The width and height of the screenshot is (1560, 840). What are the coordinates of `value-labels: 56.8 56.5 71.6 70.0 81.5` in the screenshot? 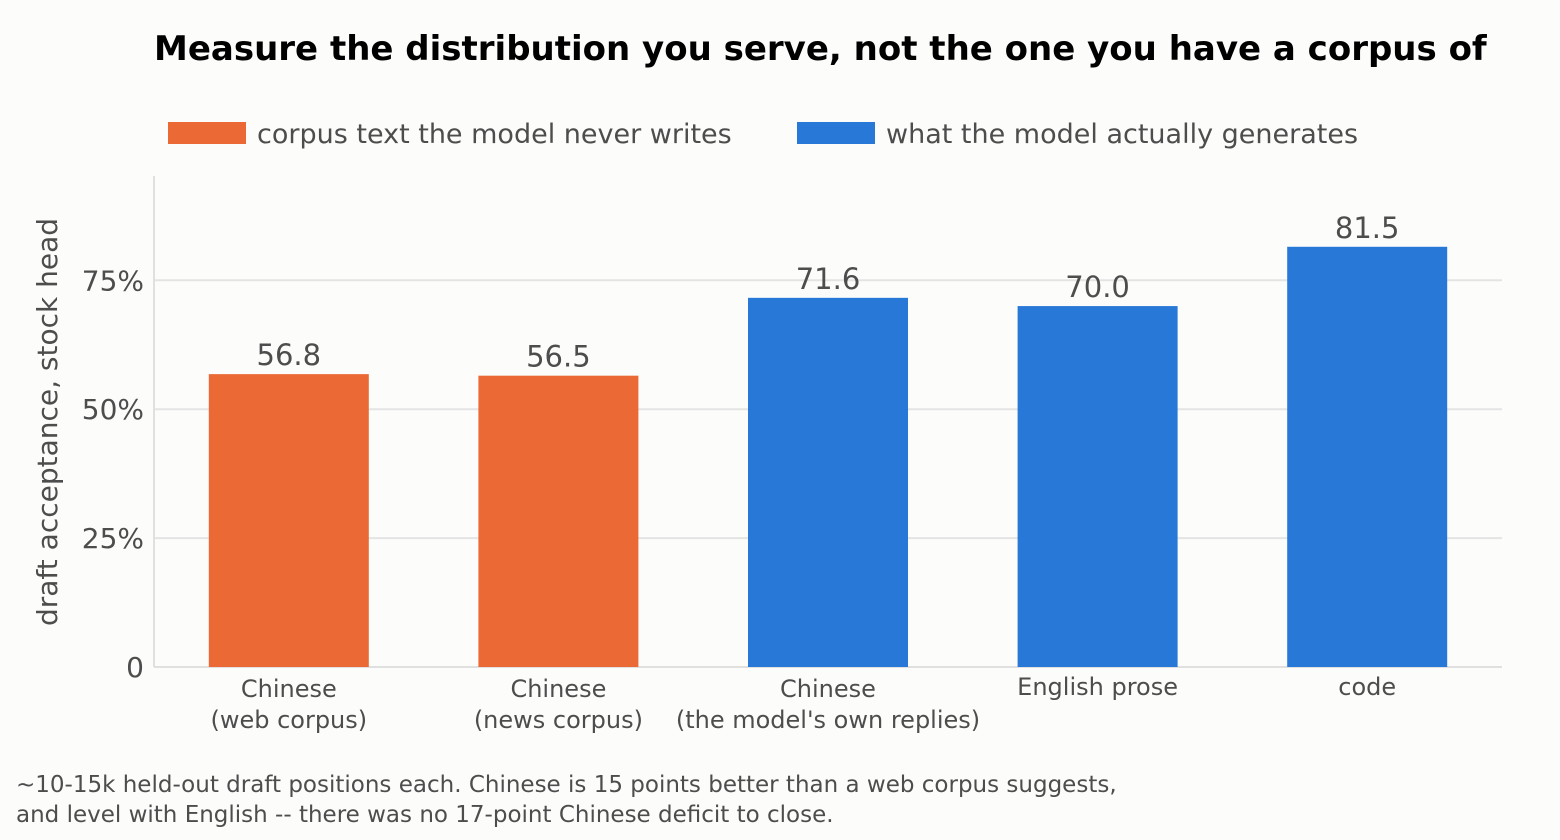 It's located at (828, 292).